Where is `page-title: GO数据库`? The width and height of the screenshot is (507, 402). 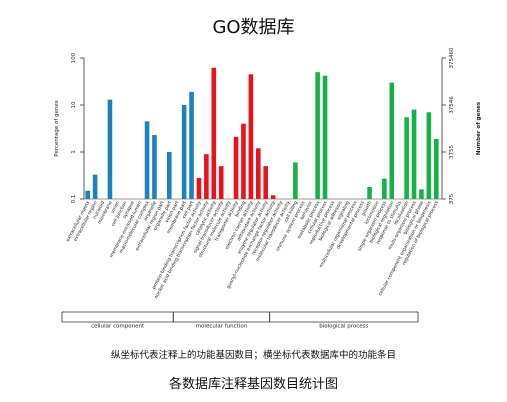 page-title: GO数据库 is located at coordinates (253, 27).